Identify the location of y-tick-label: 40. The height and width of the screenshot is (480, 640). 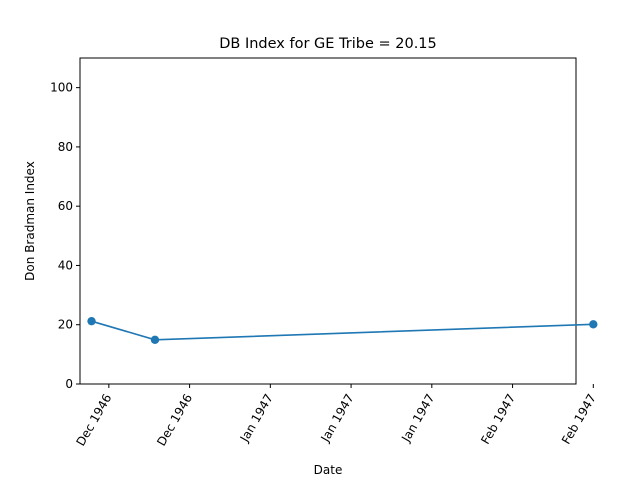
(65, 265).